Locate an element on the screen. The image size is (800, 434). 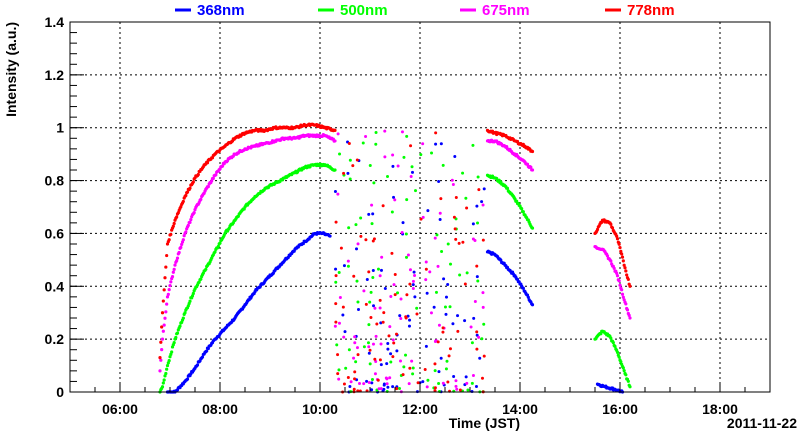
date-label: 2011-11-22 is located at coordinates (762, 423).